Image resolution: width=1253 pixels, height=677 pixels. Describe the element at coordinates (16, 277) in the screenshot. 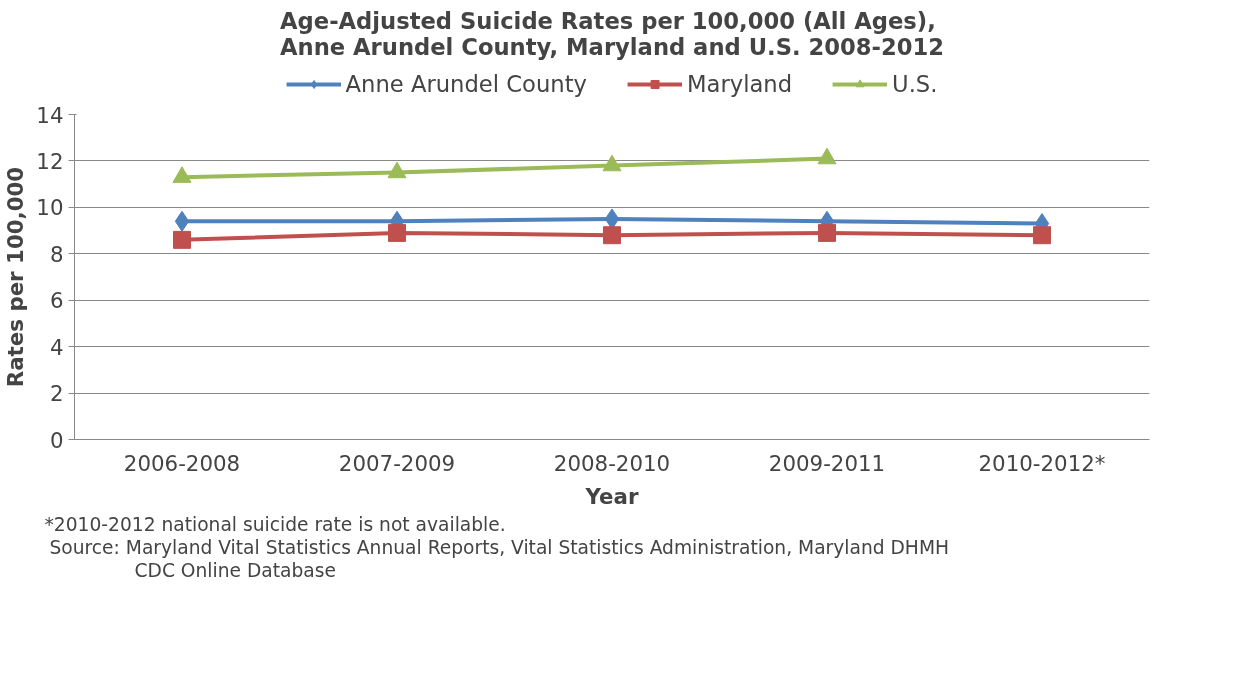

I see `y-axis-title: Rates per 100,000` at that location.